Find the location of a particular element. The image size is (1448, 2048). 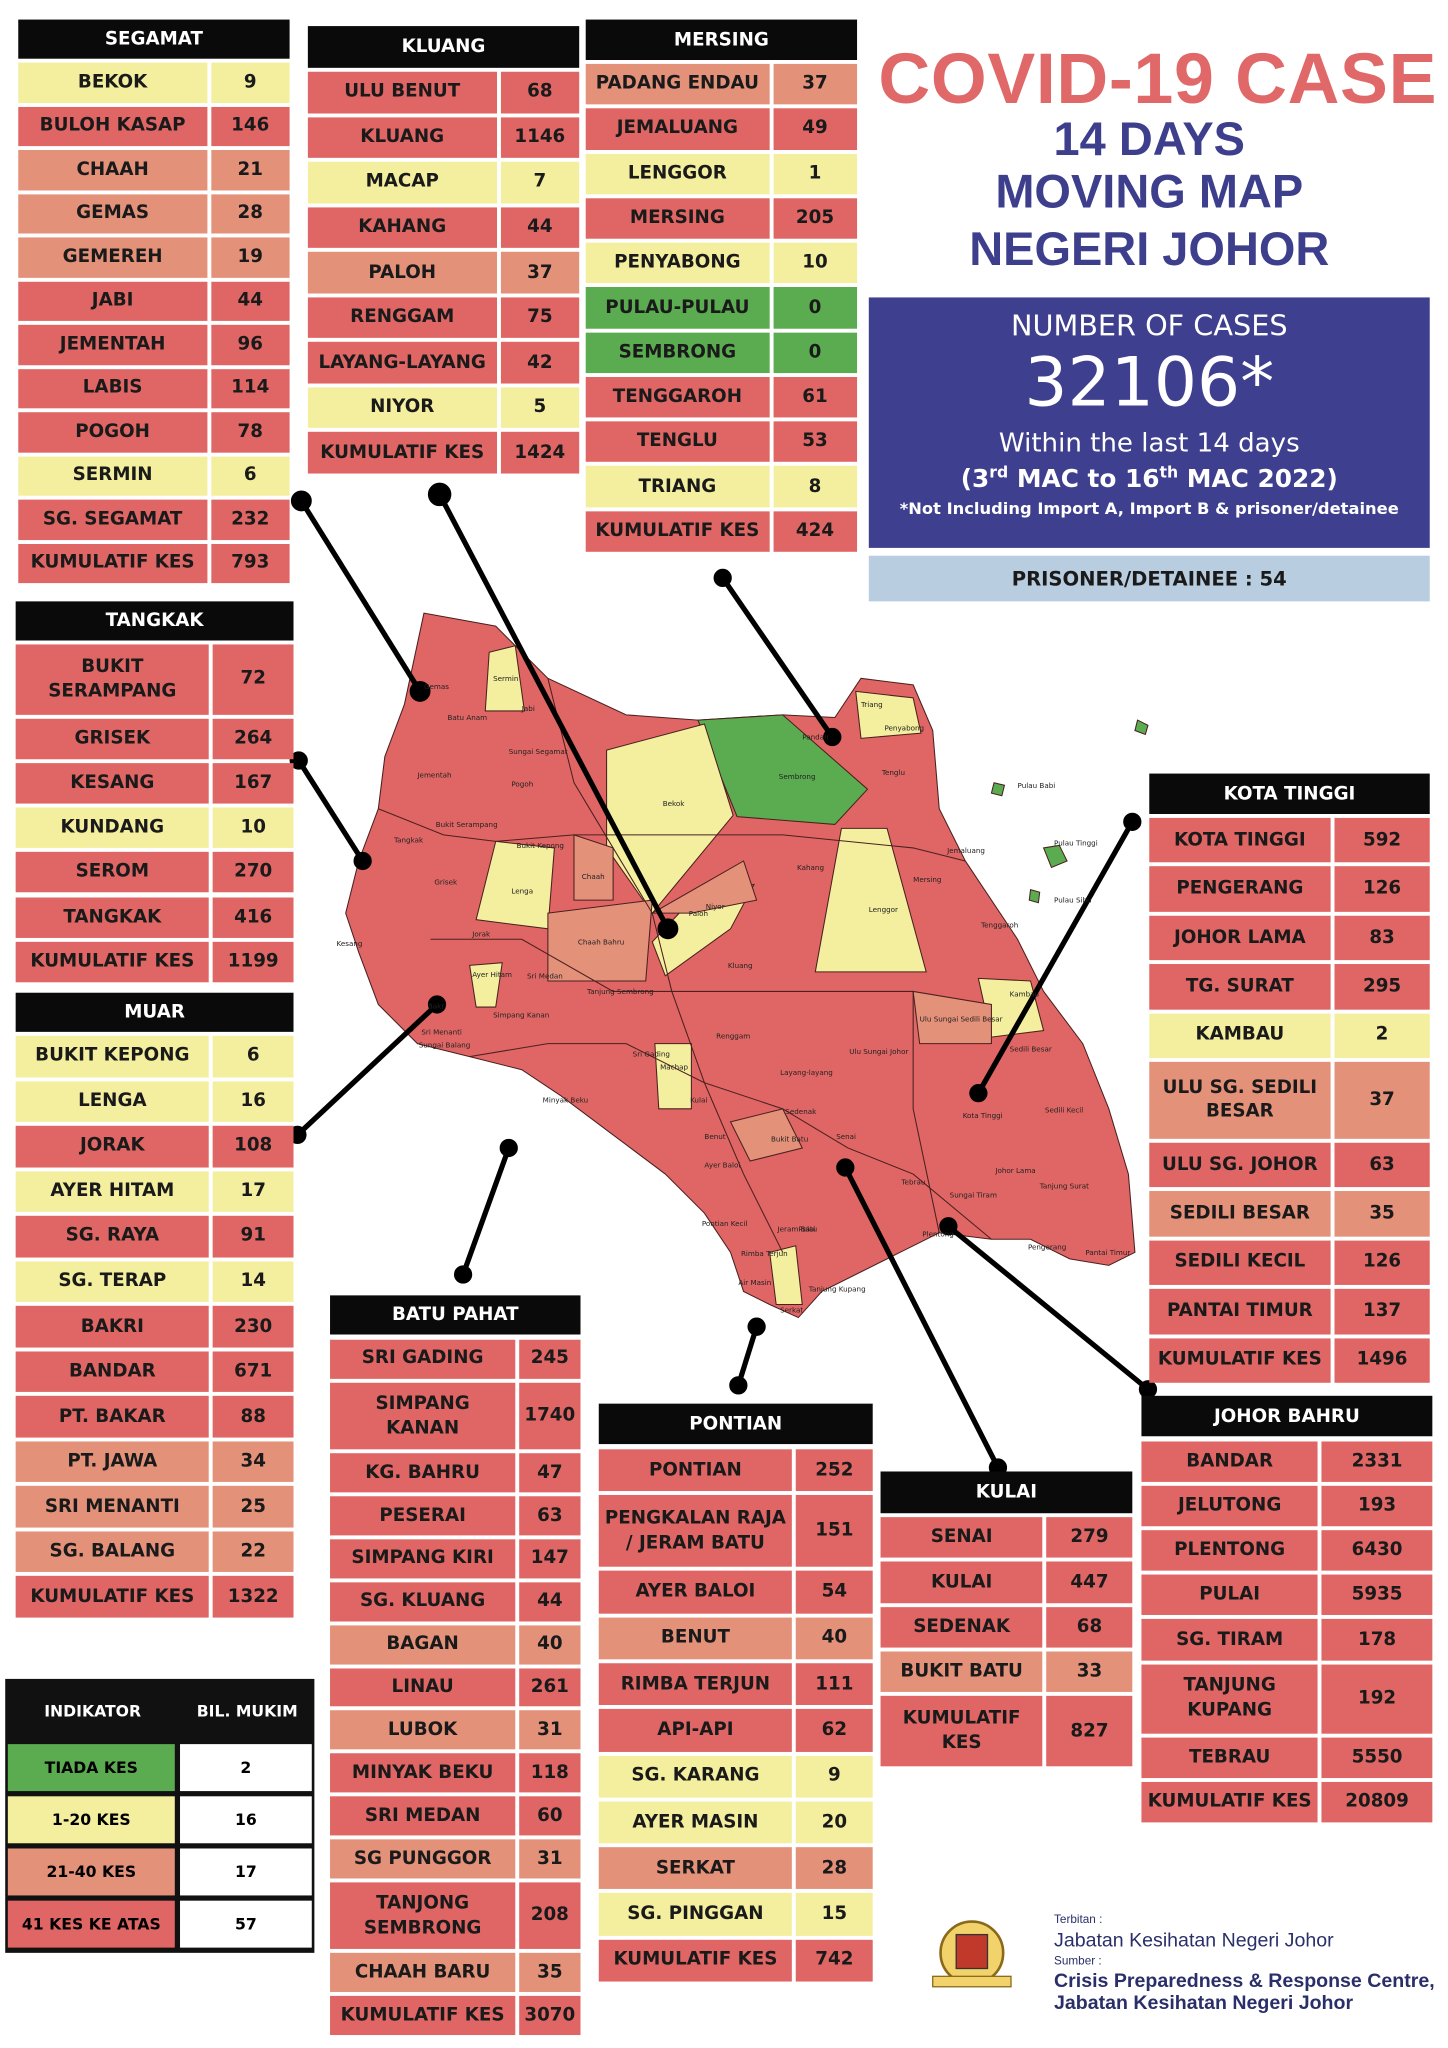

map-label: Pengerang is located at coordinates (1047, 1247).